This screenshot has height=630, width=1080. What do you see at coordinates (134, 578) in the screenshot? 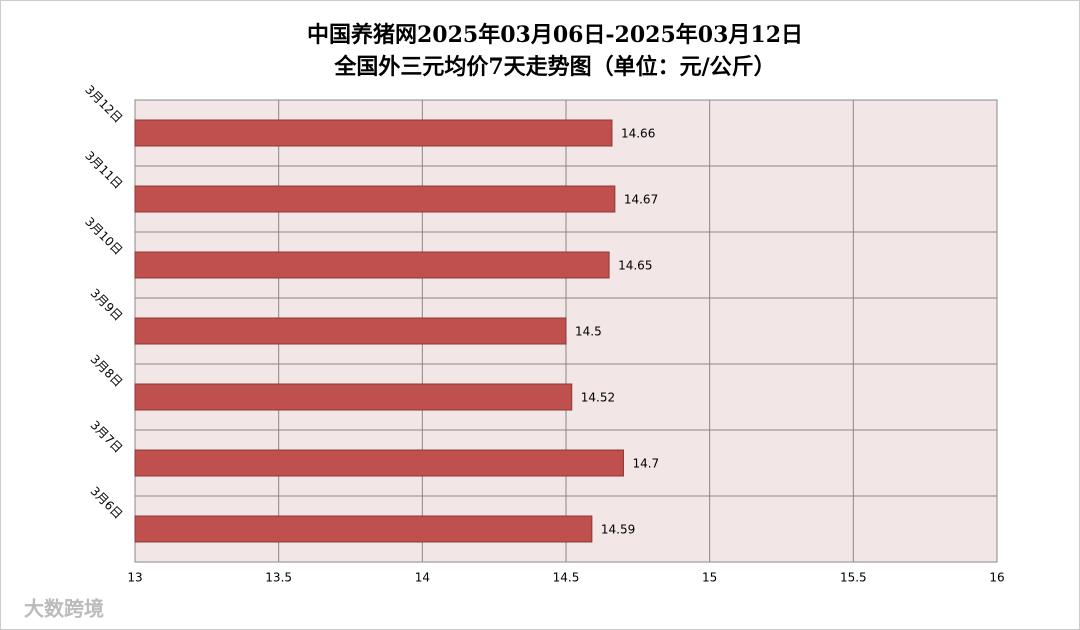
I see `x-tick-label: 13` at bounding box center [134, 578].